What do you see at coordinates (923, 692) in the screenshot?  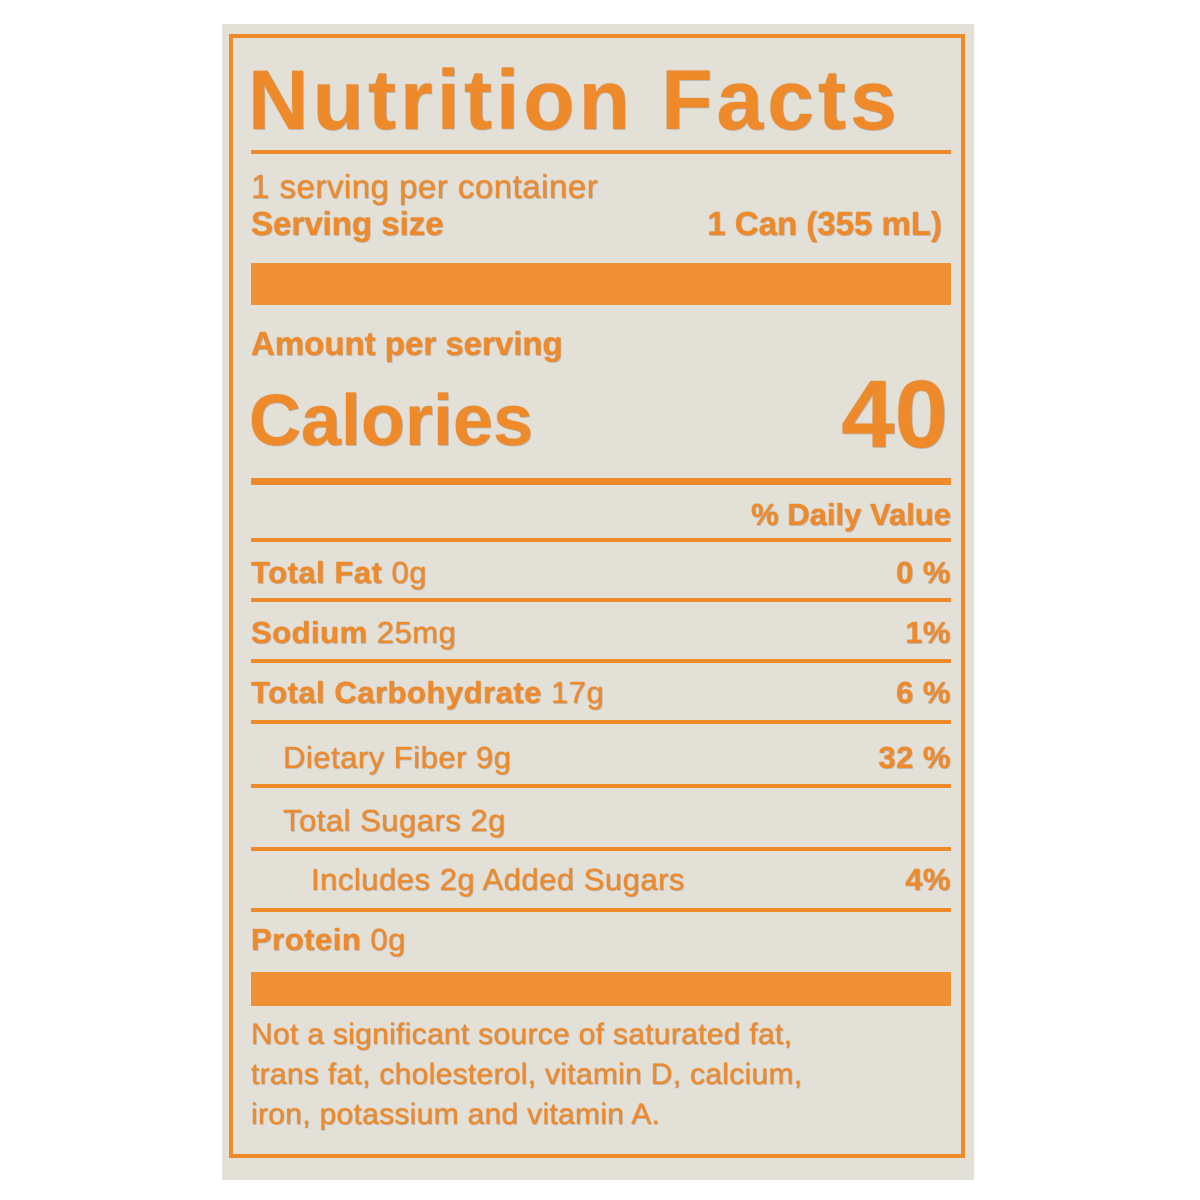 I see `nutrient-dv: 6 %` at bounding box center [923, 692].